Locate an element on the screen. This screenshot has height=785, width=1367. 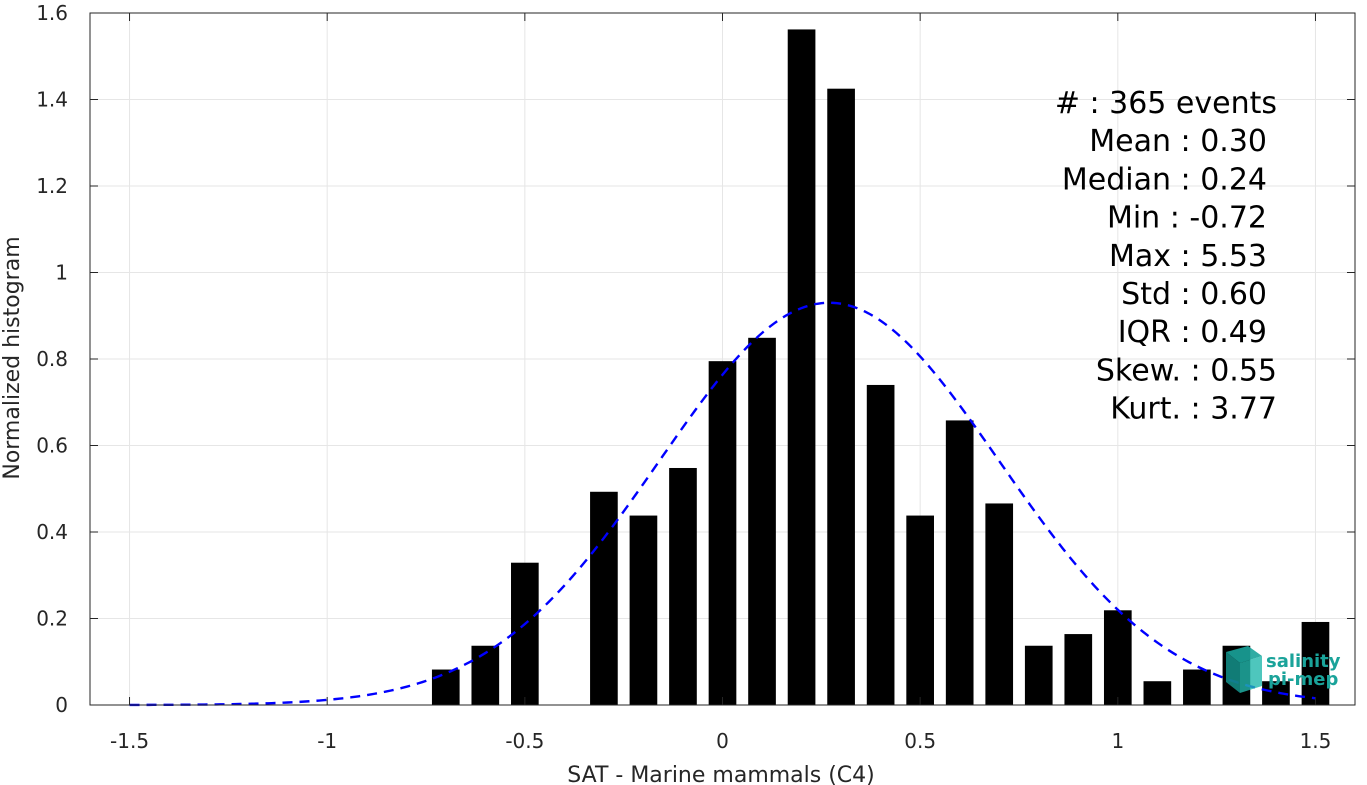
y-tick-label-1: 0.2 is located at coordinates (52, 619).